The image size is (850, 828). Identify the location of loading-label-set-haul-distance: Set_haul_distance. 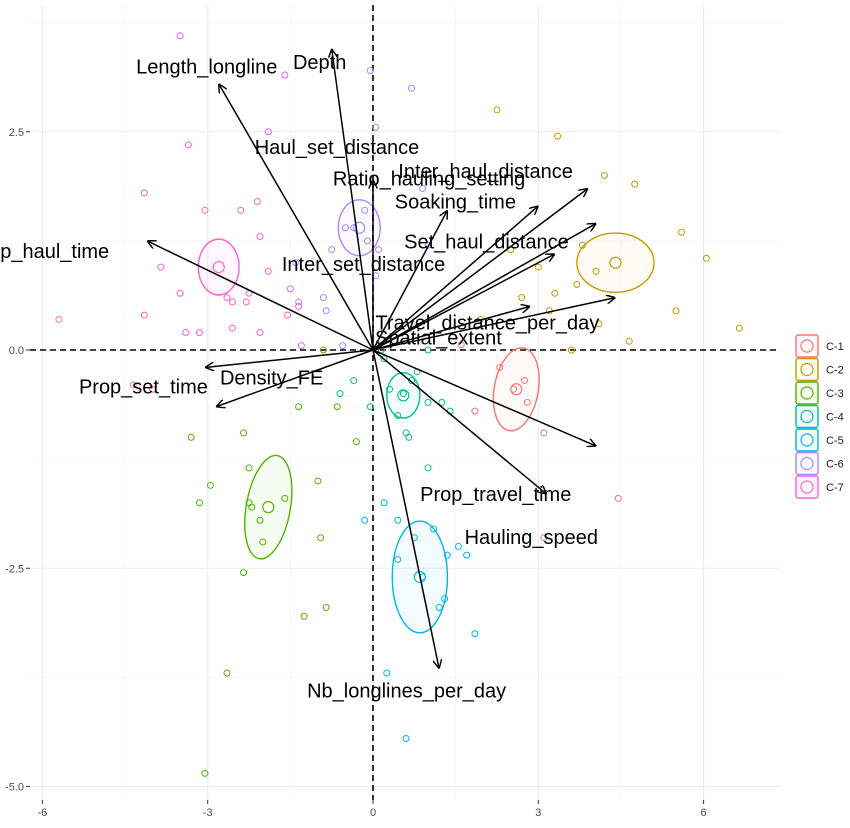
(486, 242).